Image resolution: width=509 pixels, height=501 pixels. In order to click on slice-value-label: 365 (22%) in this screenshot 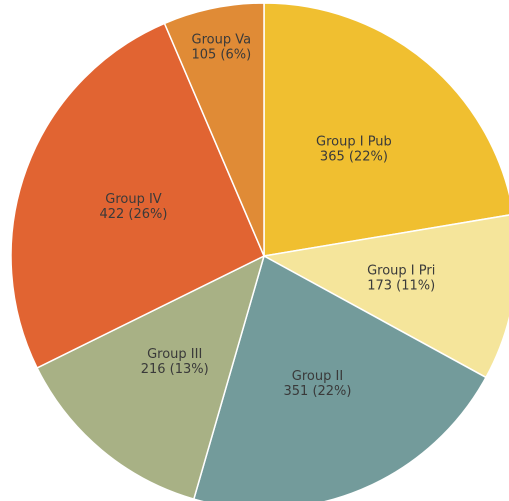, I will do `click(354, 156)`.